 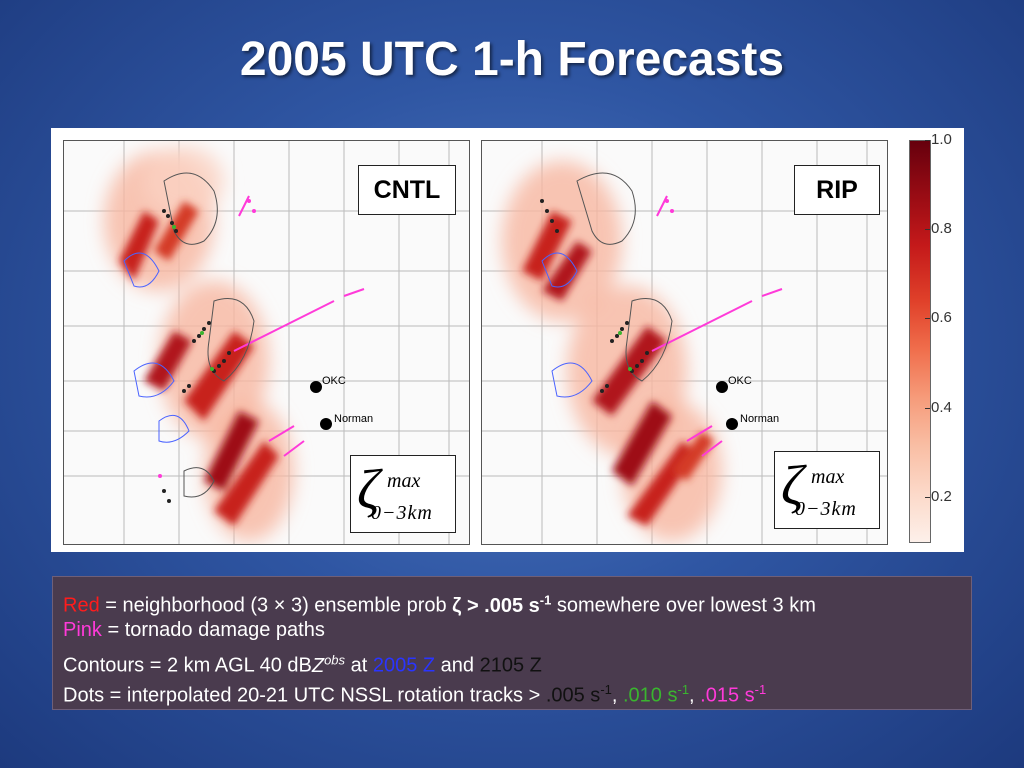 What do you see at coordinates (941, 407) in the screenshot?
I see `colorbar-tick-label: 0.4` at bounding box center [941, 407].